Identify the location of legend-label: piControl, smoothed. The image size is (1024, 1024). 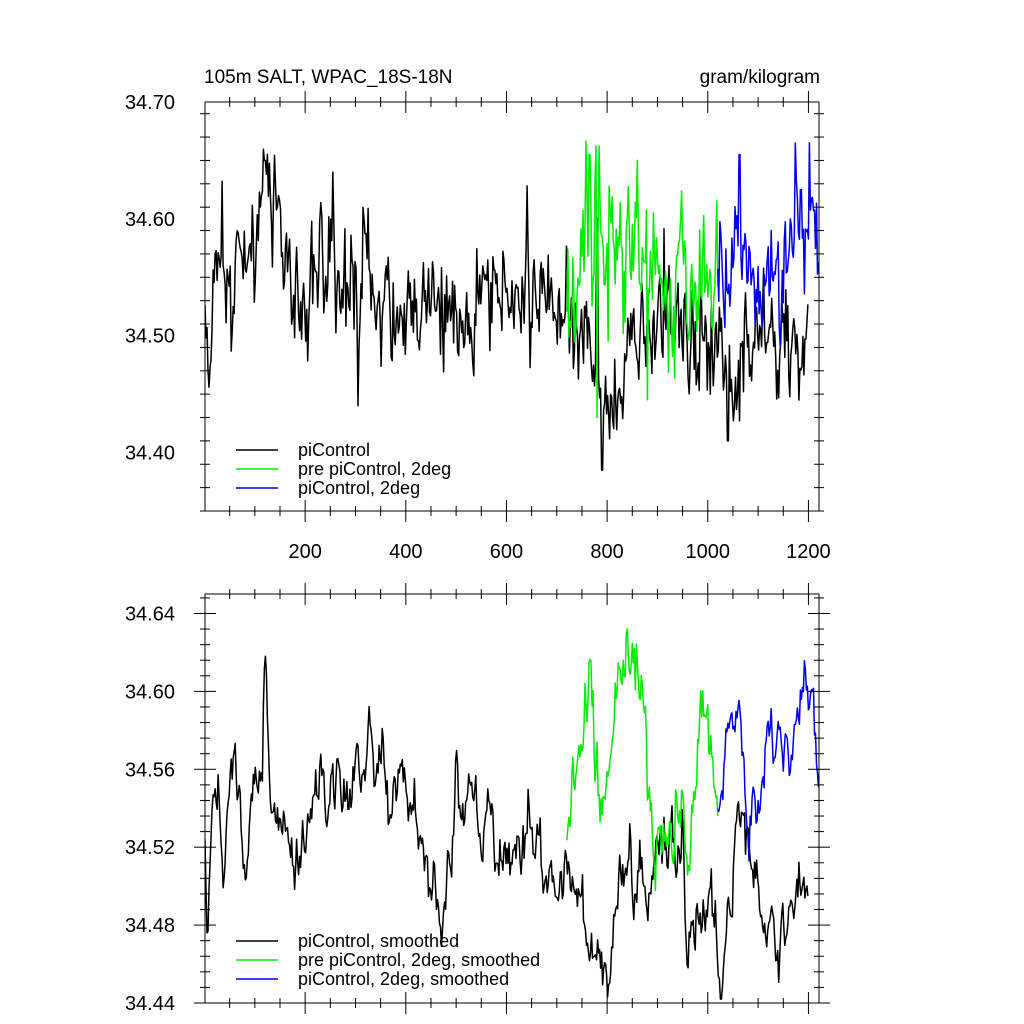
(378, 941).